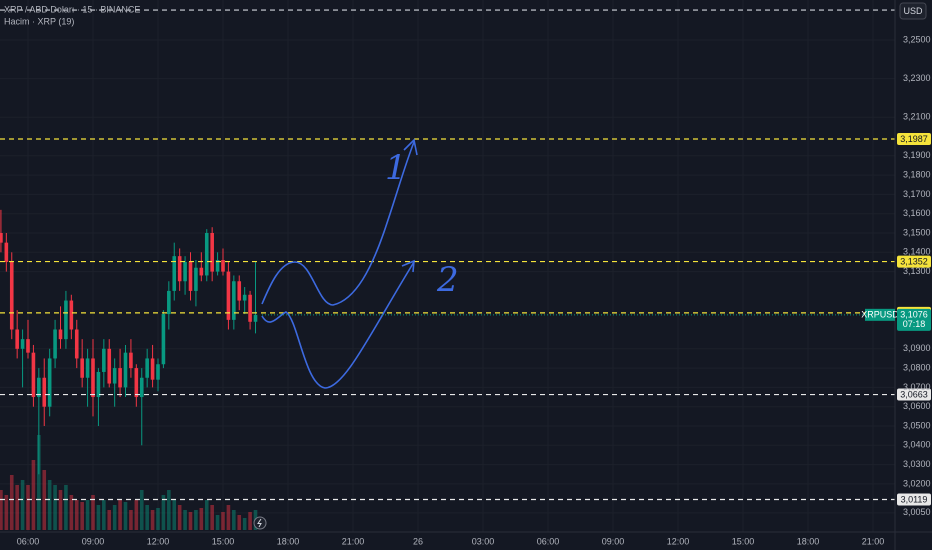 The image size is (932, 550). Describe the element at coordinates (917, 271) in the screenshot. I see `y-tick-label: 3,1300` at that location.